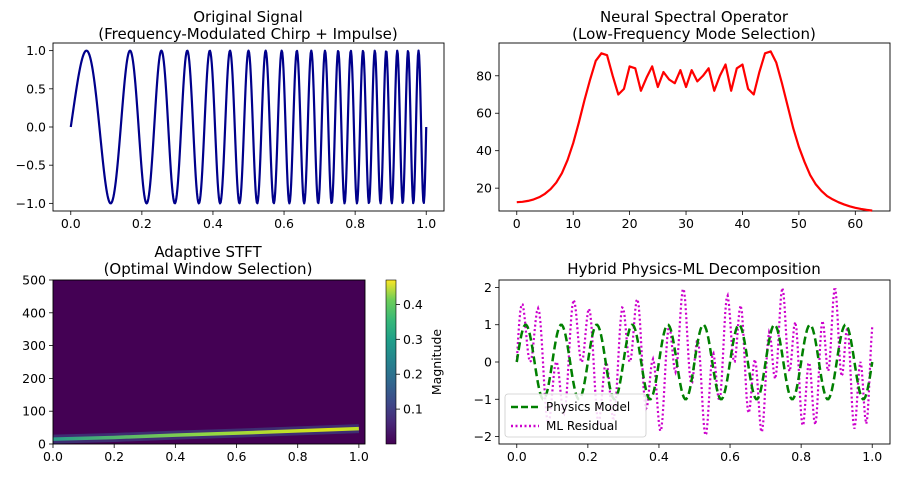 This screenshot has width=897, height=478. Describe the element at coordinates (247, 34) in the screenshot. I see `panel1-subtitle: (Frequency-Modulated Chirp + Impulse)` at that location.